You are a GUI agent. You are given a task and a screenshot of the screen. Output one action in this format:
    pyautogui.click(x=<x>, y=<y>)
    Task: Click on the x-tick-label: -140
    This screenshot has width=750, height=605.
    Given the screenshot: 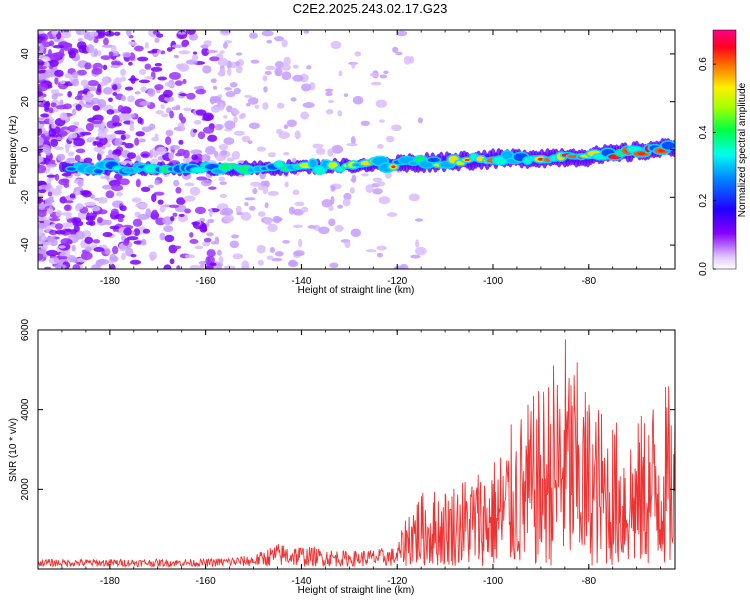 What is the action you would take?
    pyautogui.click(x=301, y=581)
    